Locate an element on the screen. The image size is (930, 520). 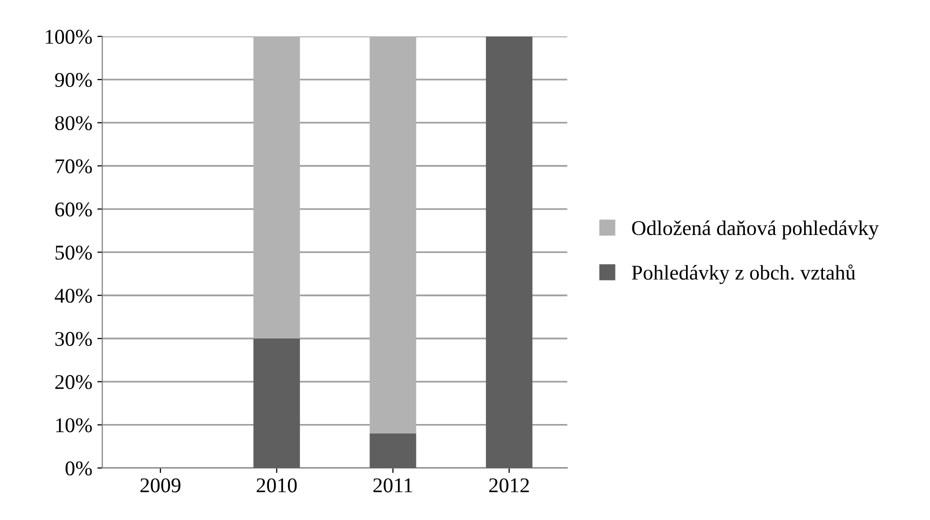
y-tick-label: 100% is located at coordinates (69, 37).